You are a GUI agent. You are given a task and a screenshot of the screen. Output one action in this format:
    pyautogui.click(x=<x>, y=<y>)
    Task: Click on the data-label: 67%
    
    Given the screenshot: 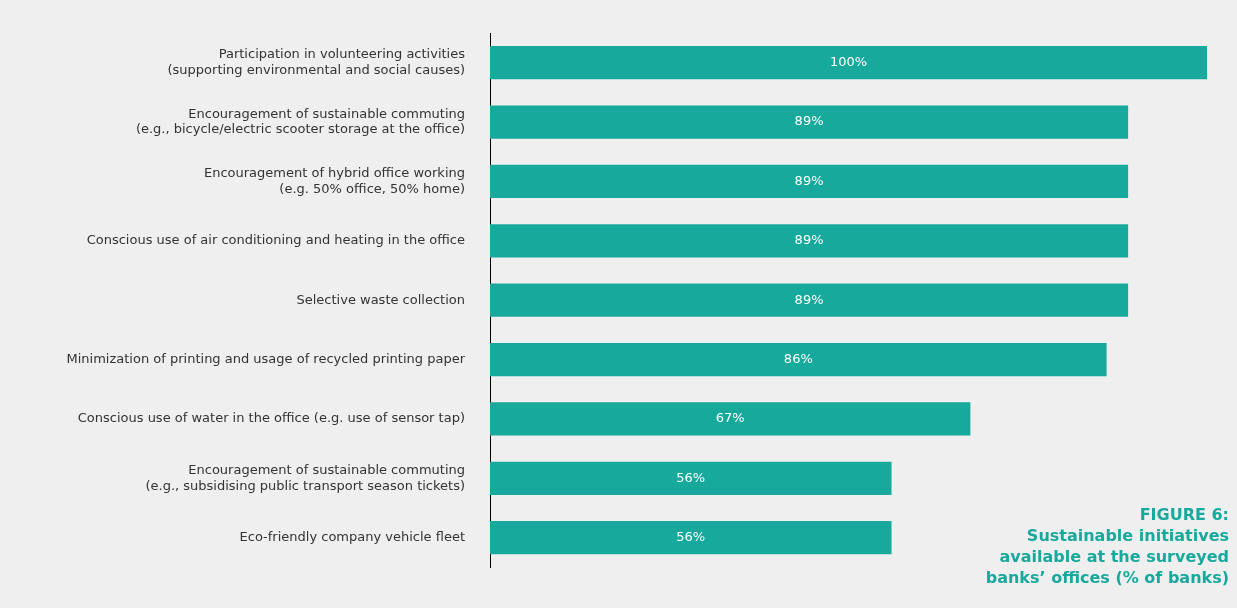 What is the action you would take?
    pyautogui.click(x=730, y=418)
    